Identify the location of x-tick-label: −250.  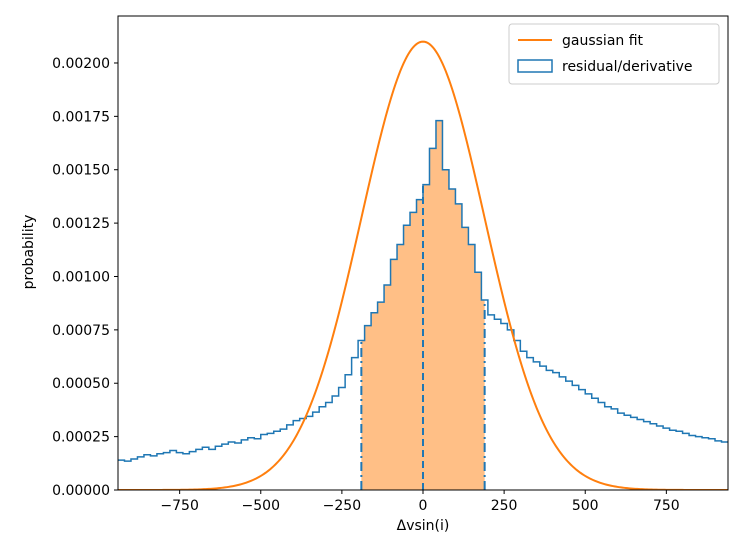
(342, 506).